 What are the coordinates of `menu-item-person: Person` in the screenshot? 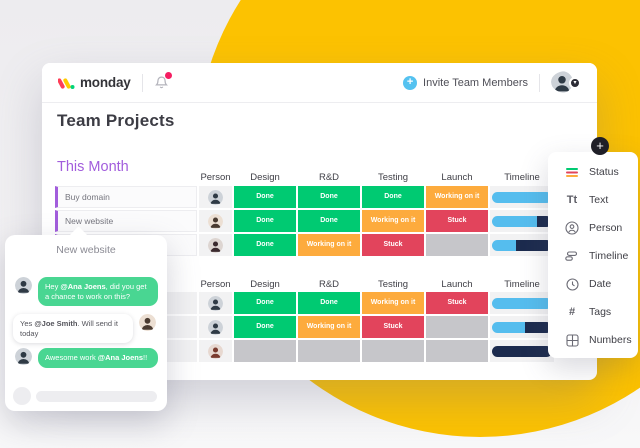 It's located at (593, 228).